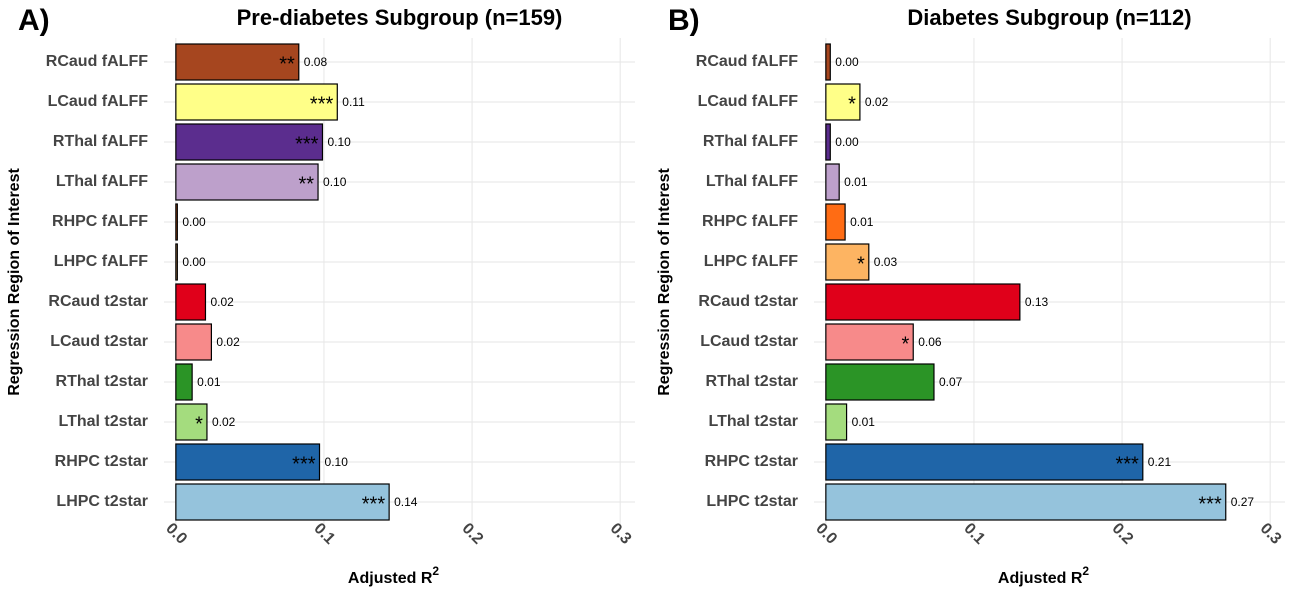 Image resolution: width=1300 pixels, height=600 pixels. Describe the element at coordinates (353, 102) in the screenshot. I see `value-label: 0.11` at that location.